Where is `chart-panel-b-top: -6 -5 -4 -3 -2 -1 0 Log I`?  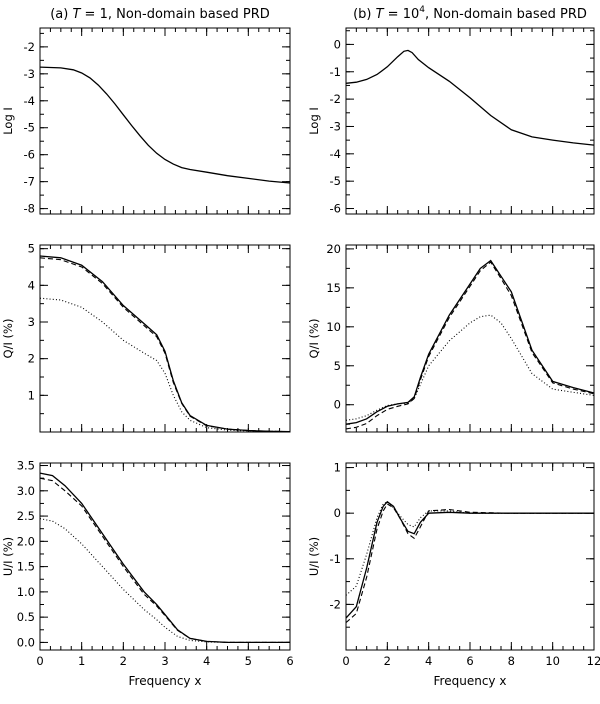 chart-panel-b-top: -6 -5 -4 -3 -2 -1 0 Log I is located at coordinates (451, 121).